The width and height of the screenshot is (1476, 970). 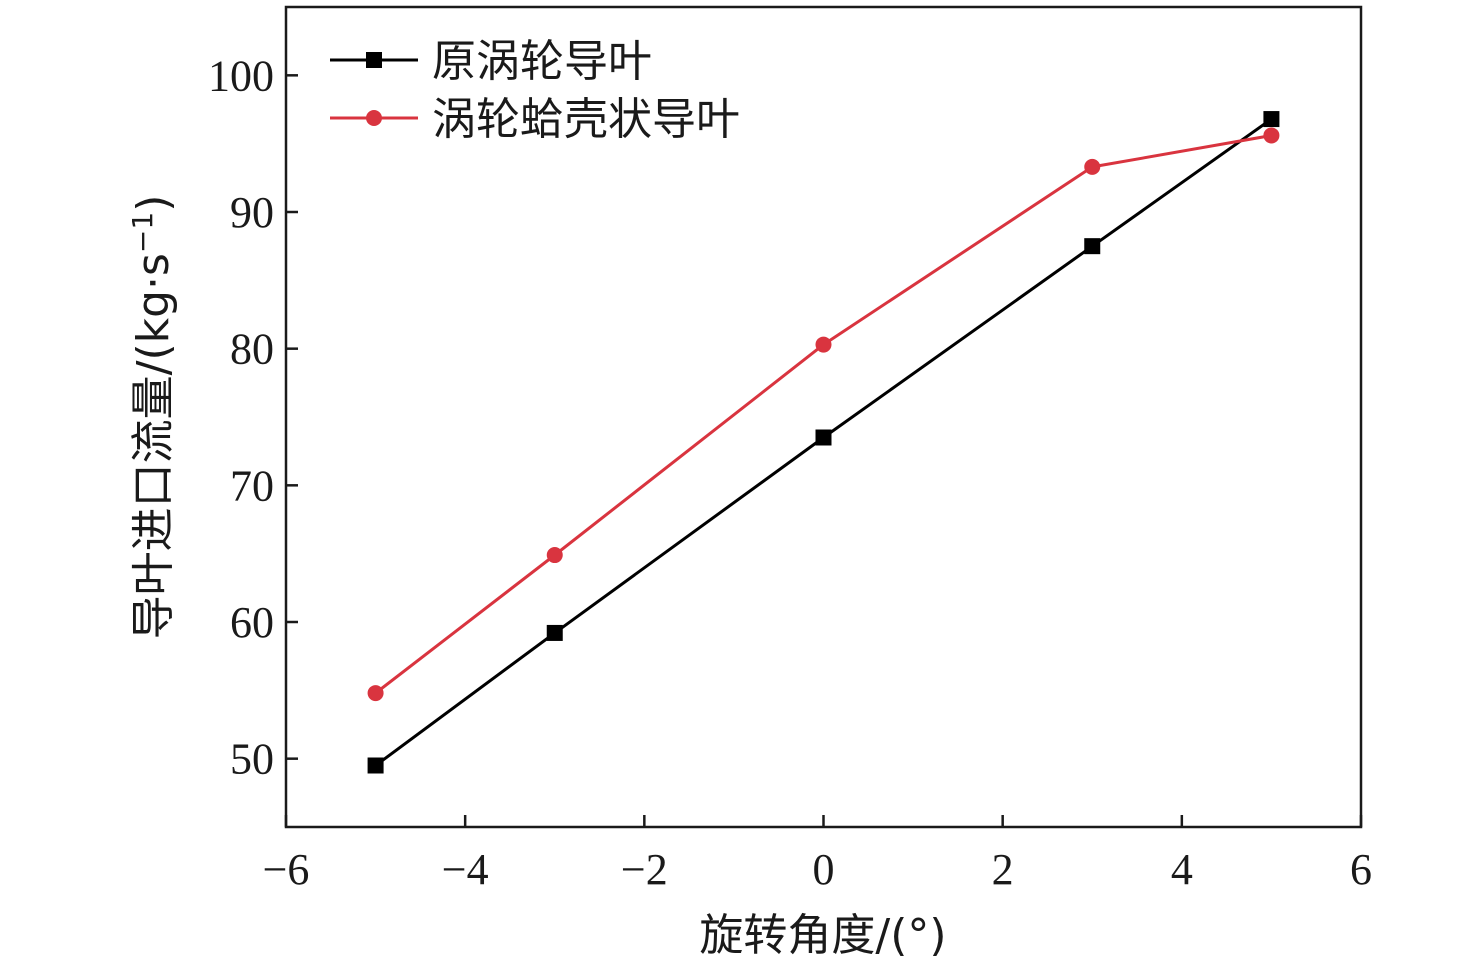 I want to click on x-axis-label: 旋转角度/(°), so click(x=822, y=935).